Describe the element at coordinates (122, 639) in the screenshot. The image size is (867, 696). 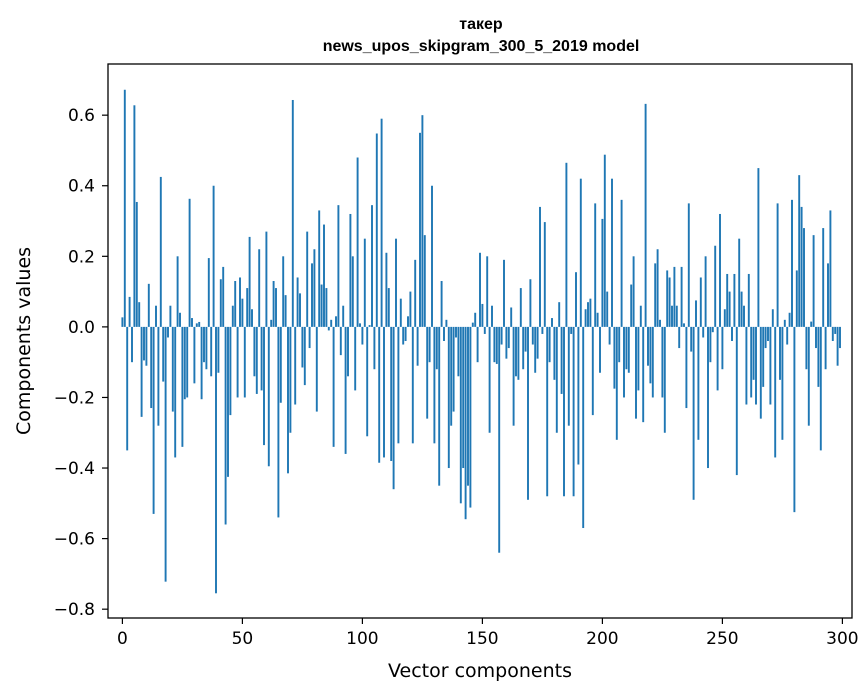
I see `x-tick-label: 0` at that location.